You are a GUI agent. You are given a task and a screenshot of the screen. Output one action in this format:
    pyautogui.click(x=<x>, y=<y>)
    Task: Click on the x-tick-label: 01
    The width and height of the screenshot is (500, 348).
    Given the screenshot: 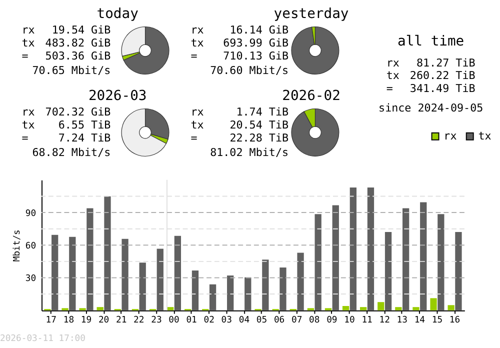 What is the action you would take?
    pyautogui.click(x=191, y=321)
    